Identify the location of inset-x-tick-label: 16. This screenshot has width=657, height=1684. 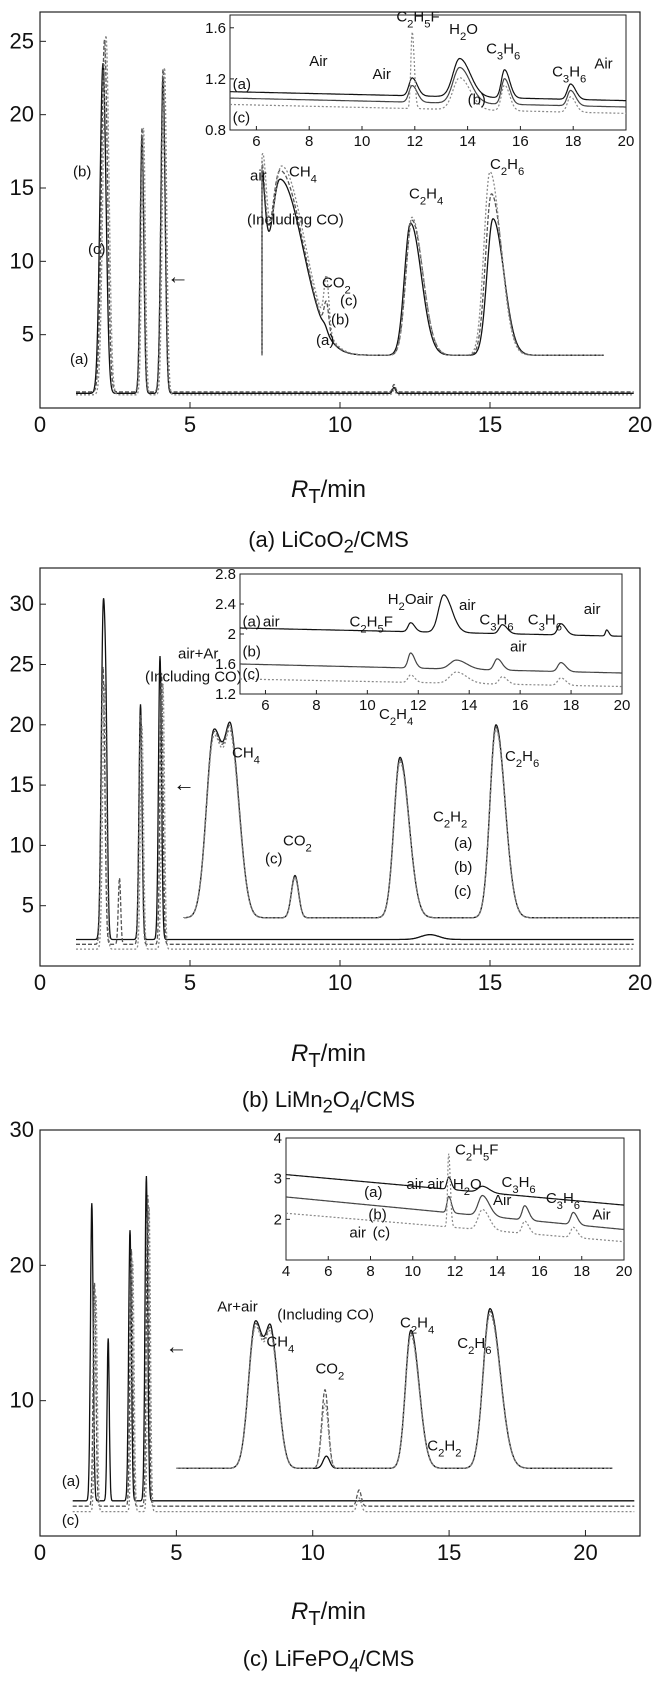
(539, 1271).